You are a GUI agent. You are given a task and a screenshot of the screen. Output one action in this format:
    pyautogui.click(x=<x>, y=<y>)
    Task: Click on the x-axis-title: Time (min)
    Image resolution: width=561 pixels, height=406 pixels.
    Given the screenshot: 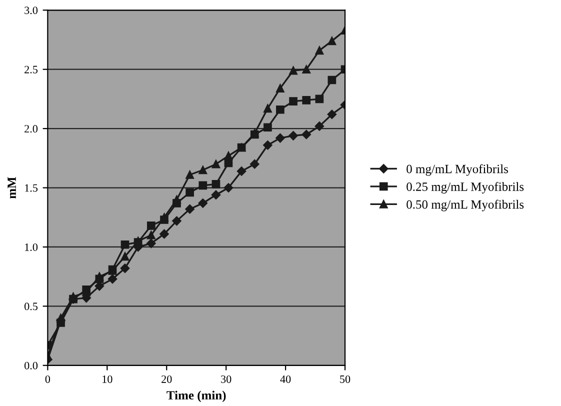 What is the action you would take?
    pyautogui.click(x=196, y=396)
    